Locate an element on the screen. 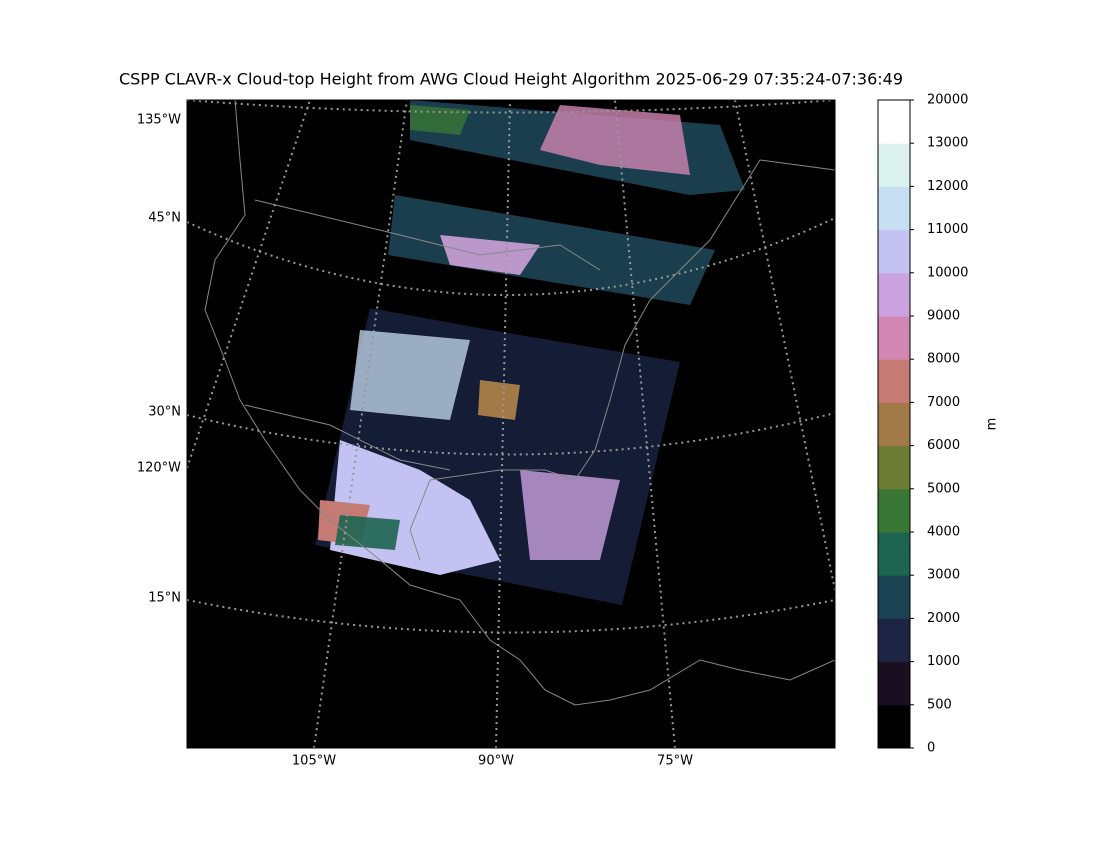 The height and width of the screenshot is (844, 1120). colorbar-tick-label: 20000 is located at coordinates (947, 100).